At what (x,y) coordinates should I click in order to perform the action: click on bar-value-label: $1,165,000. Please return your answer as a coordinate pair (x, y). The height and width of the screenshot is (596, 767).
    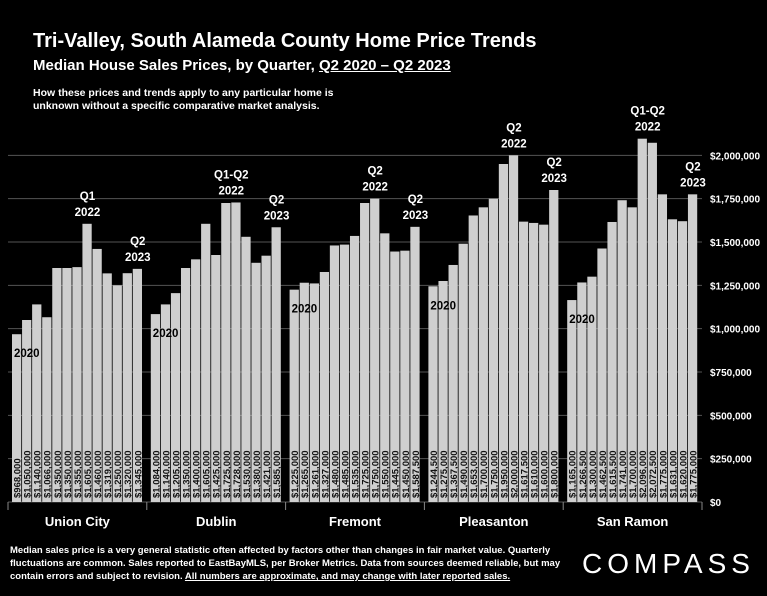
    Looking at the image, I should click on (573, 474).